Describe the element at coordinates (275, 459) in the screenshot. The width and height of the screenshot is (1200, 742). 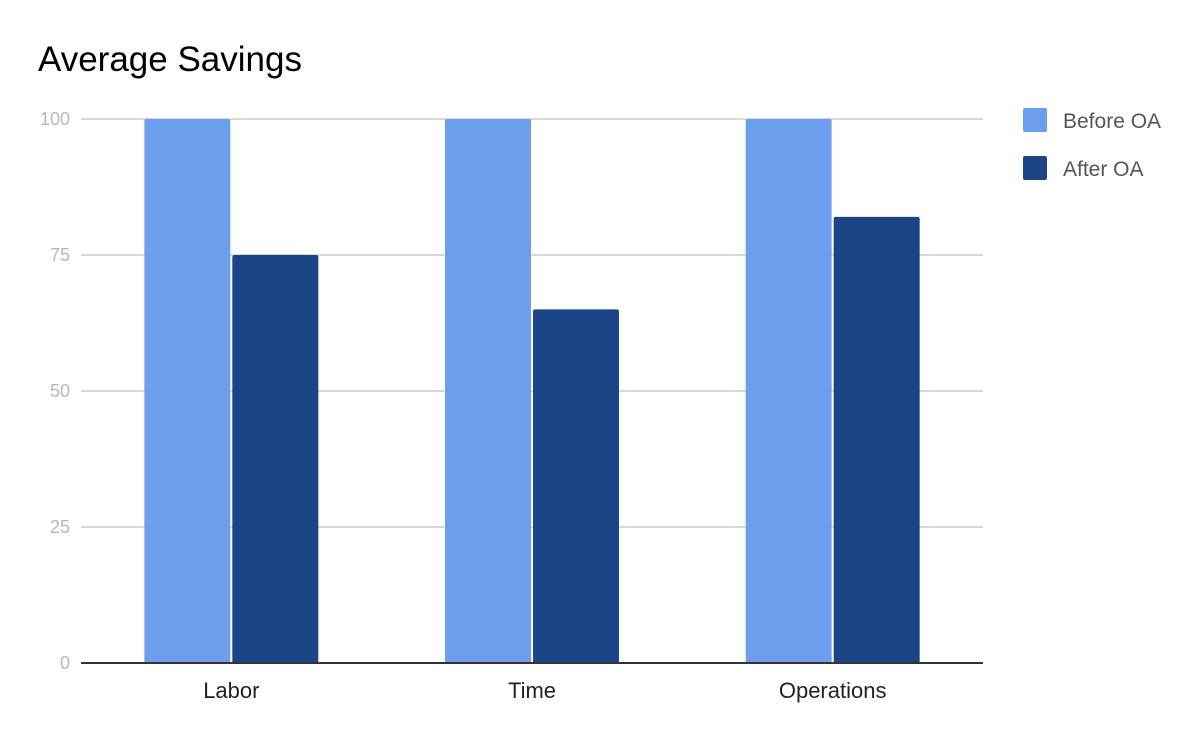
I see `bar-labor-after-oa` at that location.